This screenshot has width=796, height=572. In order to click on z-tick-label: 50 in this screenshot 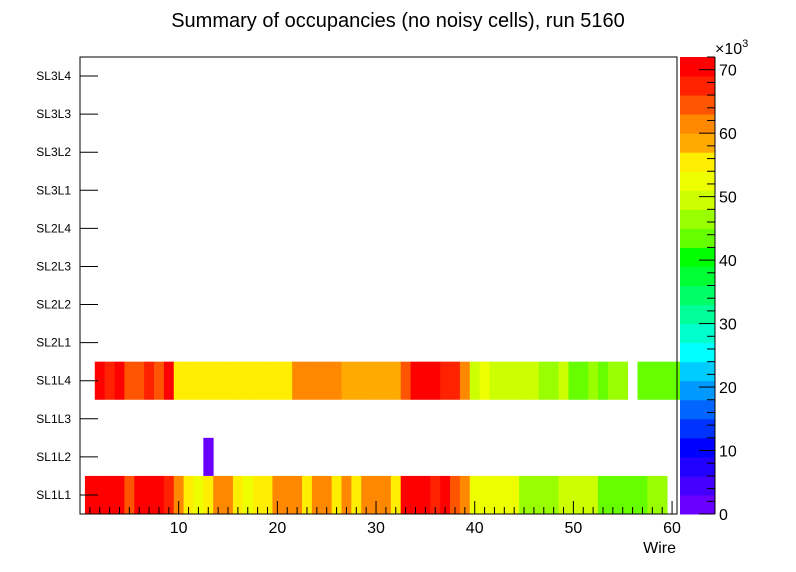, I will do `click(728, 198)`.